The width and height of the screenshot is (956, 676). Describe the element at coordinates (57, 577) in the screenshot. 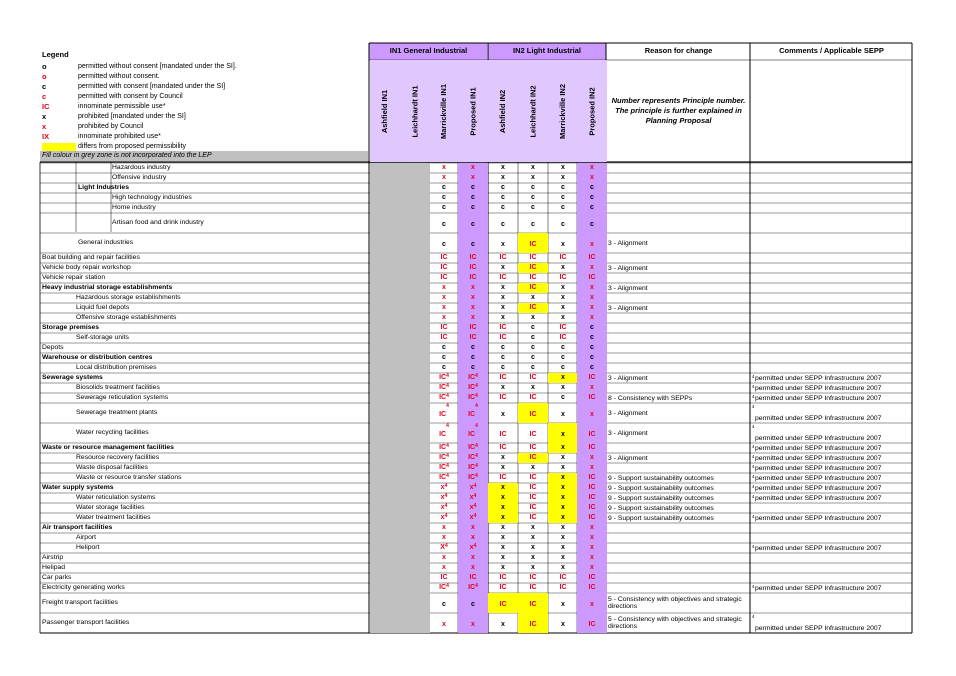

I see `use-label: Car parks` at that location.